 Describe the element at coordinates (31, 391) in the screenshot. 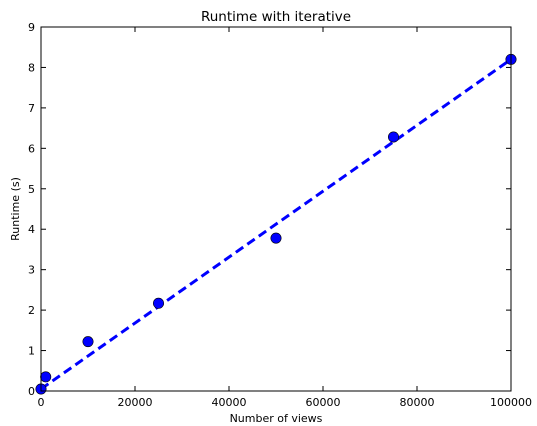

I see `y-tick-label: 0` at that location.